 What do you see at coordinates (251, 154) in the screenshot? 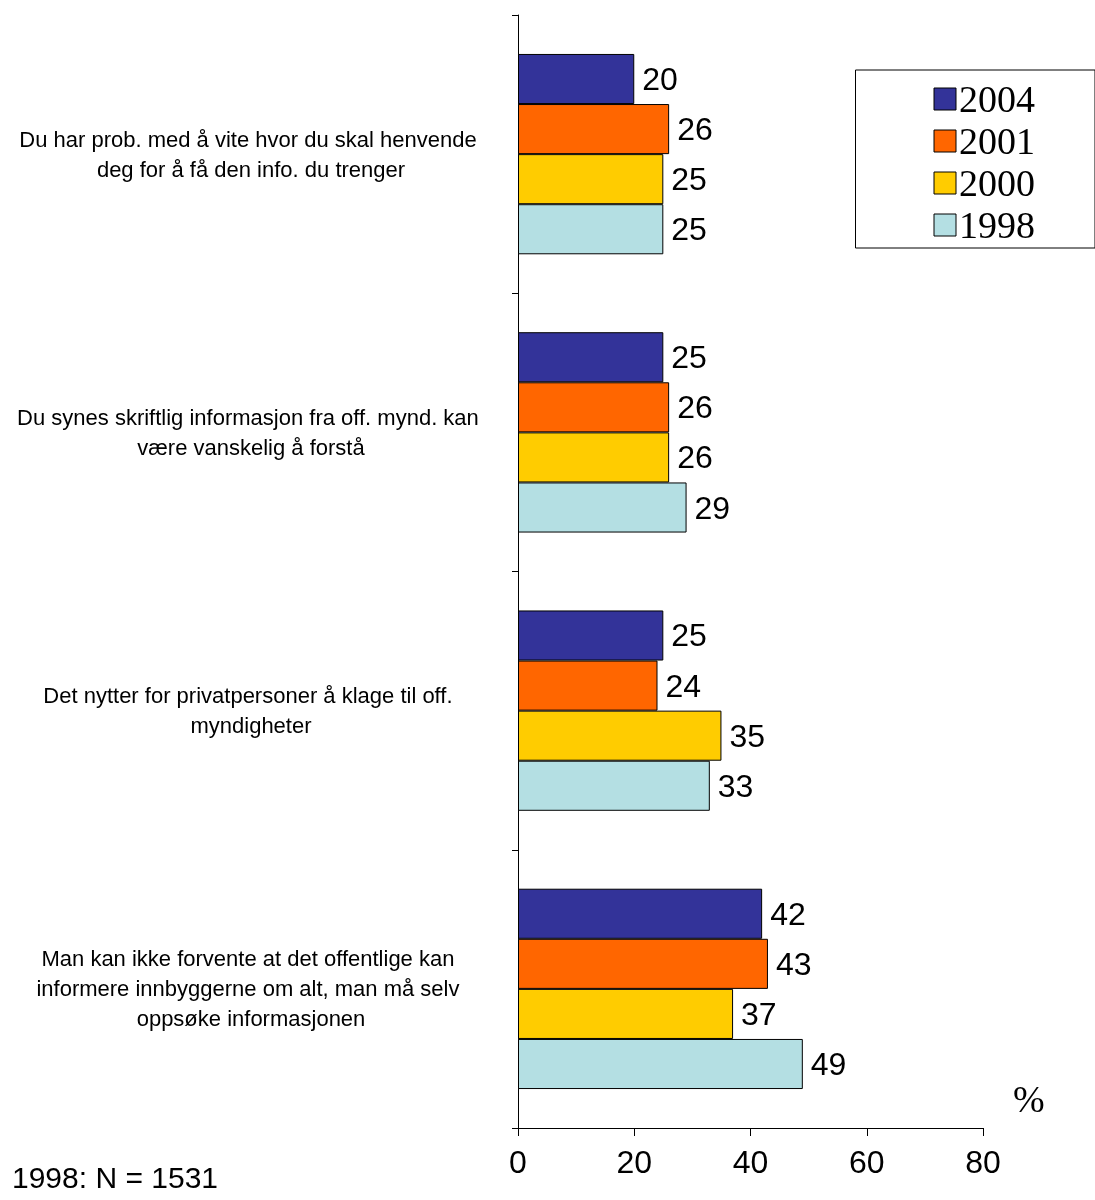
I see `y-tick-label: Du har prob. med å vite hvor du skal henvende deg for å få den info. du trenger` at bounding box center [251, 154].